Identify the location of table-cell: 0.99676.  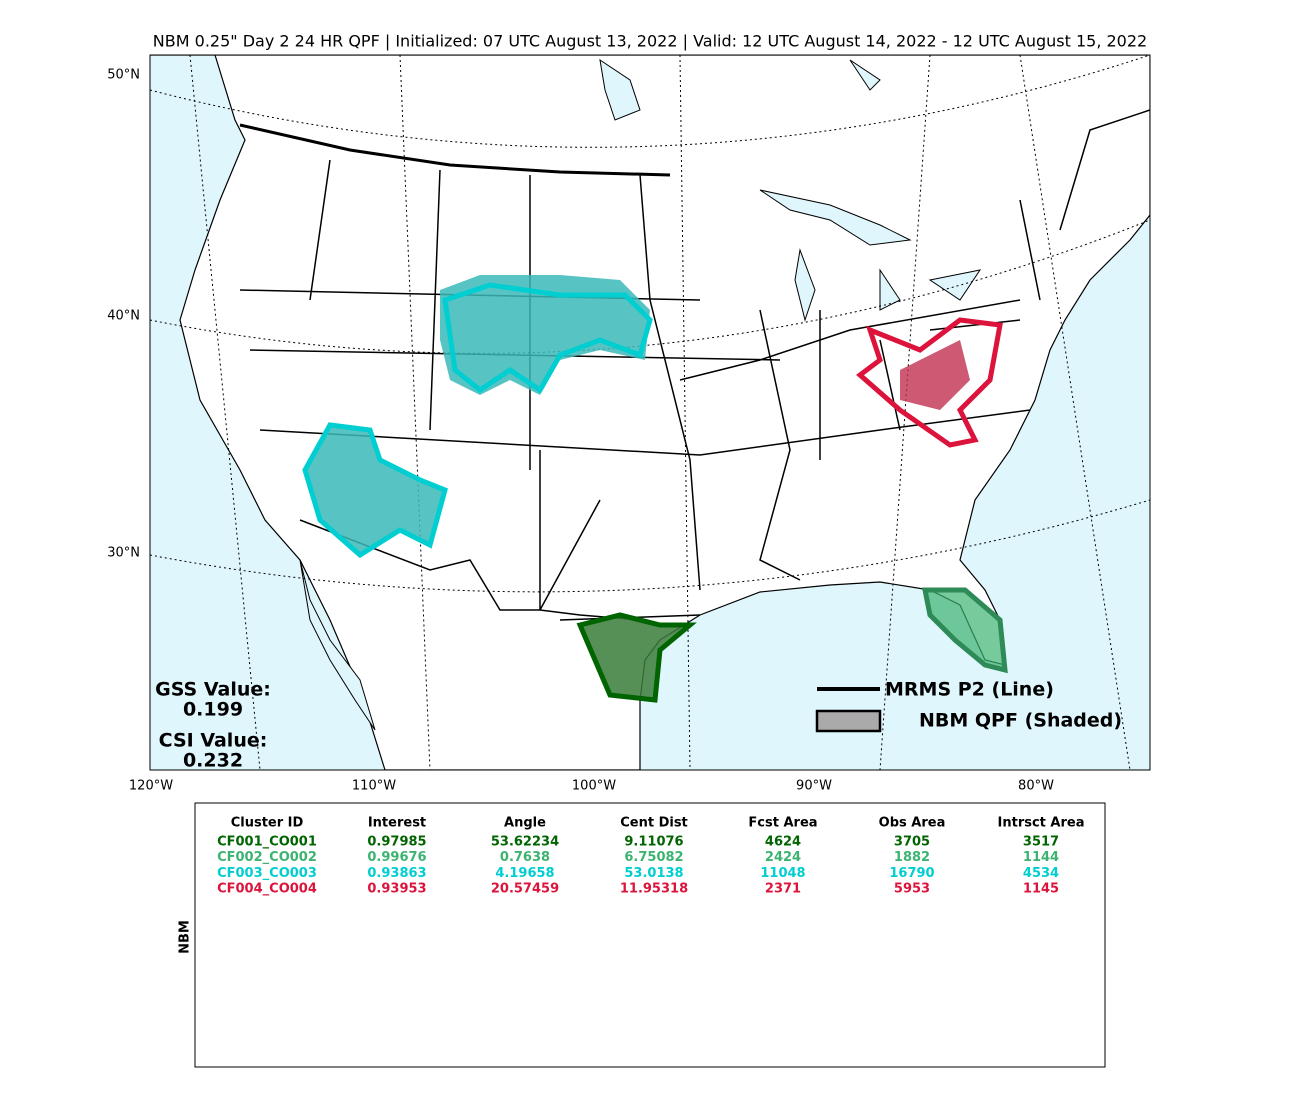
(396, 857).